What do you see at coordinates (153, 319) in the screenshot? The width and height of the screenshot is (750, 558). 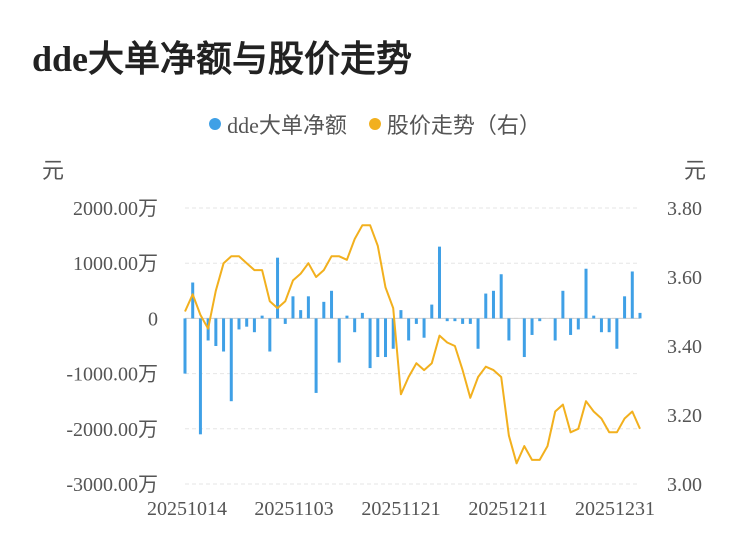 I see `left-tick-label: 0` at bounding box center [153, 319].